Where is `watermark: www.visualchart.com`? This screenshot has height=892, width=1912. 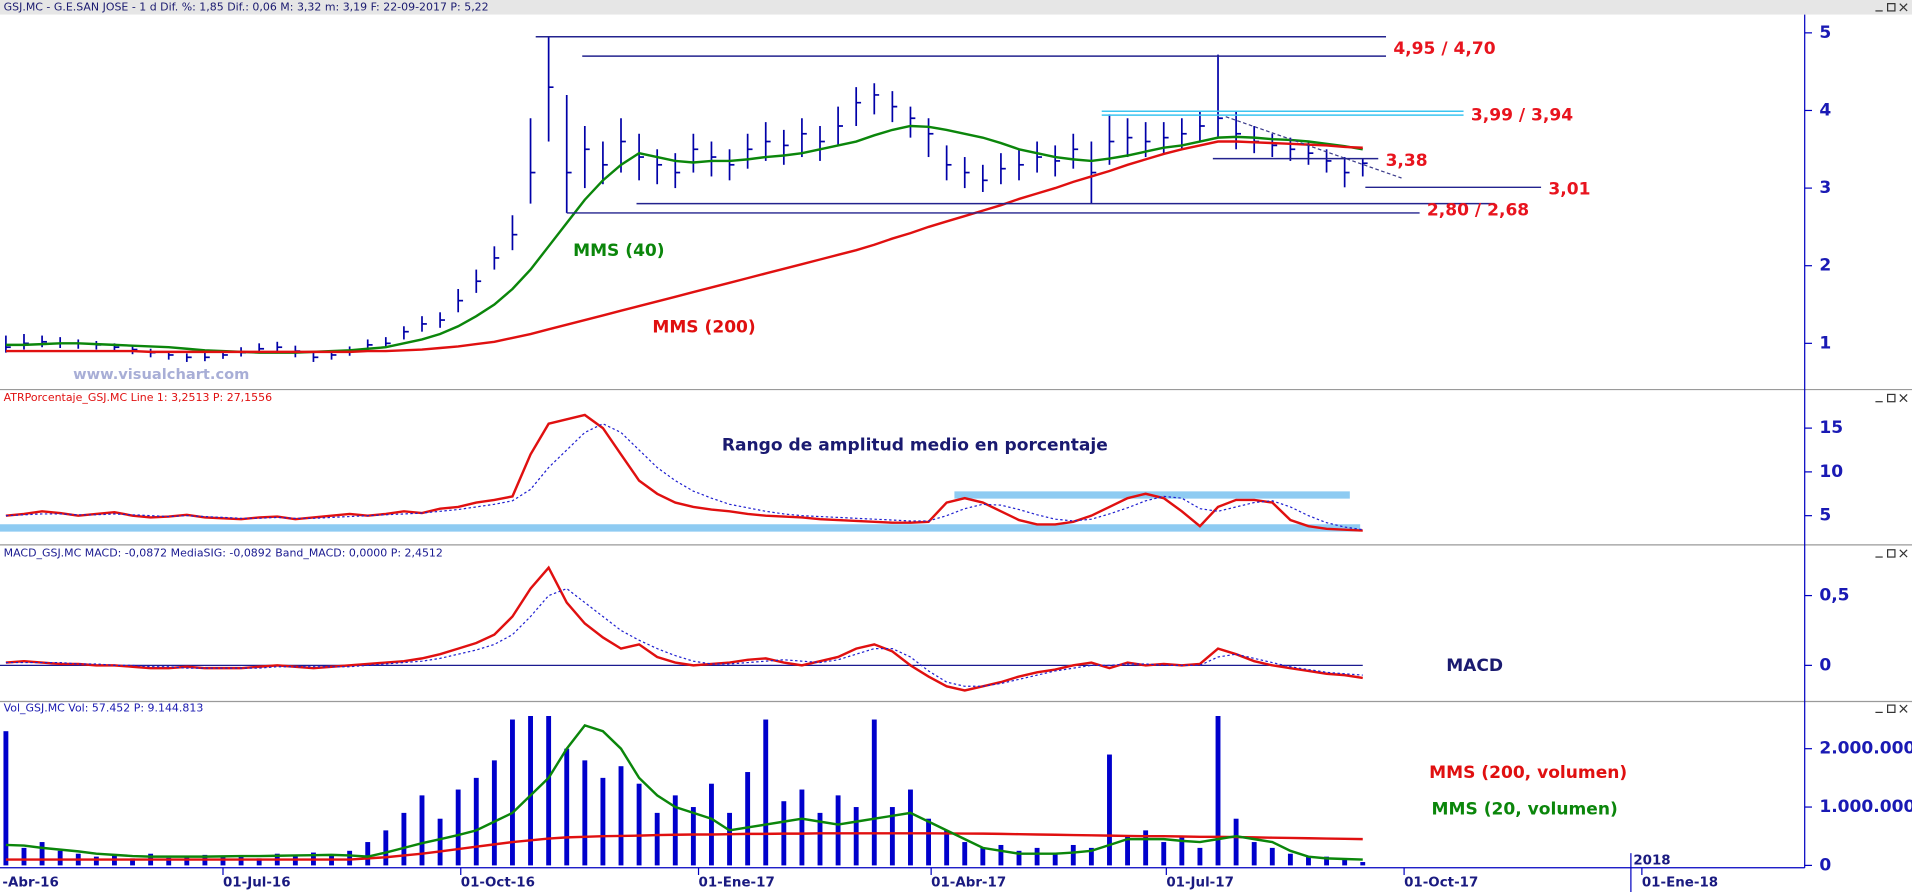
watermark: www.visualchart.com is located at coordinates (161, 374).